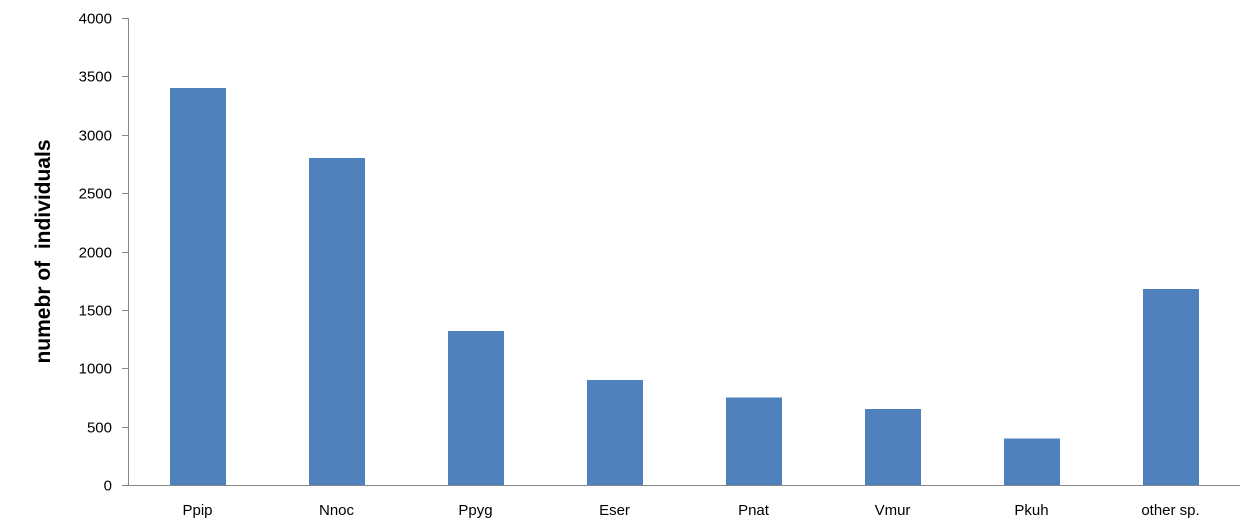 This screenshot has height=527, width=1243. What do you see at coordinates (690, 510) in the screenshot?
I see `x-axis-categories: Ppip Nnoc Ppyg Eser Pnat Vmur Pkuh other sp.` at bounding box center [690, 510].